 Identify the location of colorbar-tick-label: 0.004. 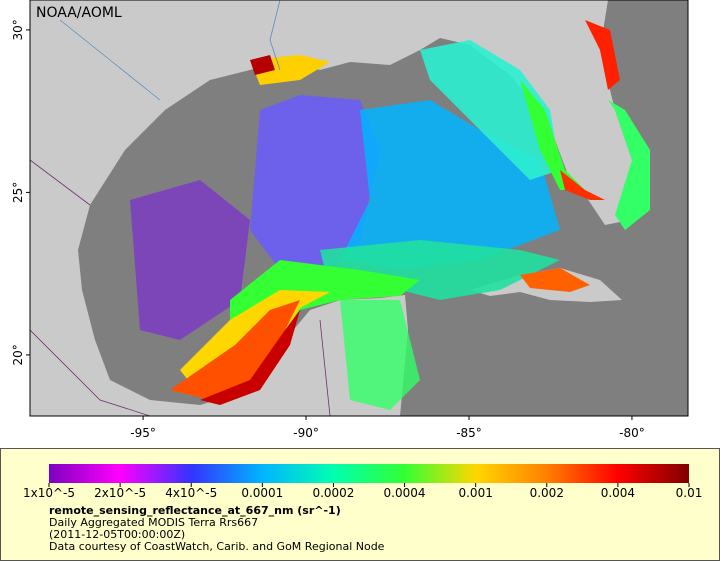
(618, 492).